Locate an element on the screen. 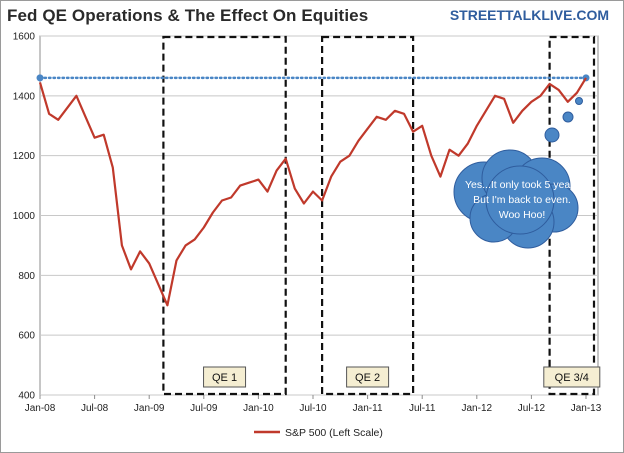 This screenshot has width=624, height=453. y-tick-label: 1000 is located at coordinates (24, 216).